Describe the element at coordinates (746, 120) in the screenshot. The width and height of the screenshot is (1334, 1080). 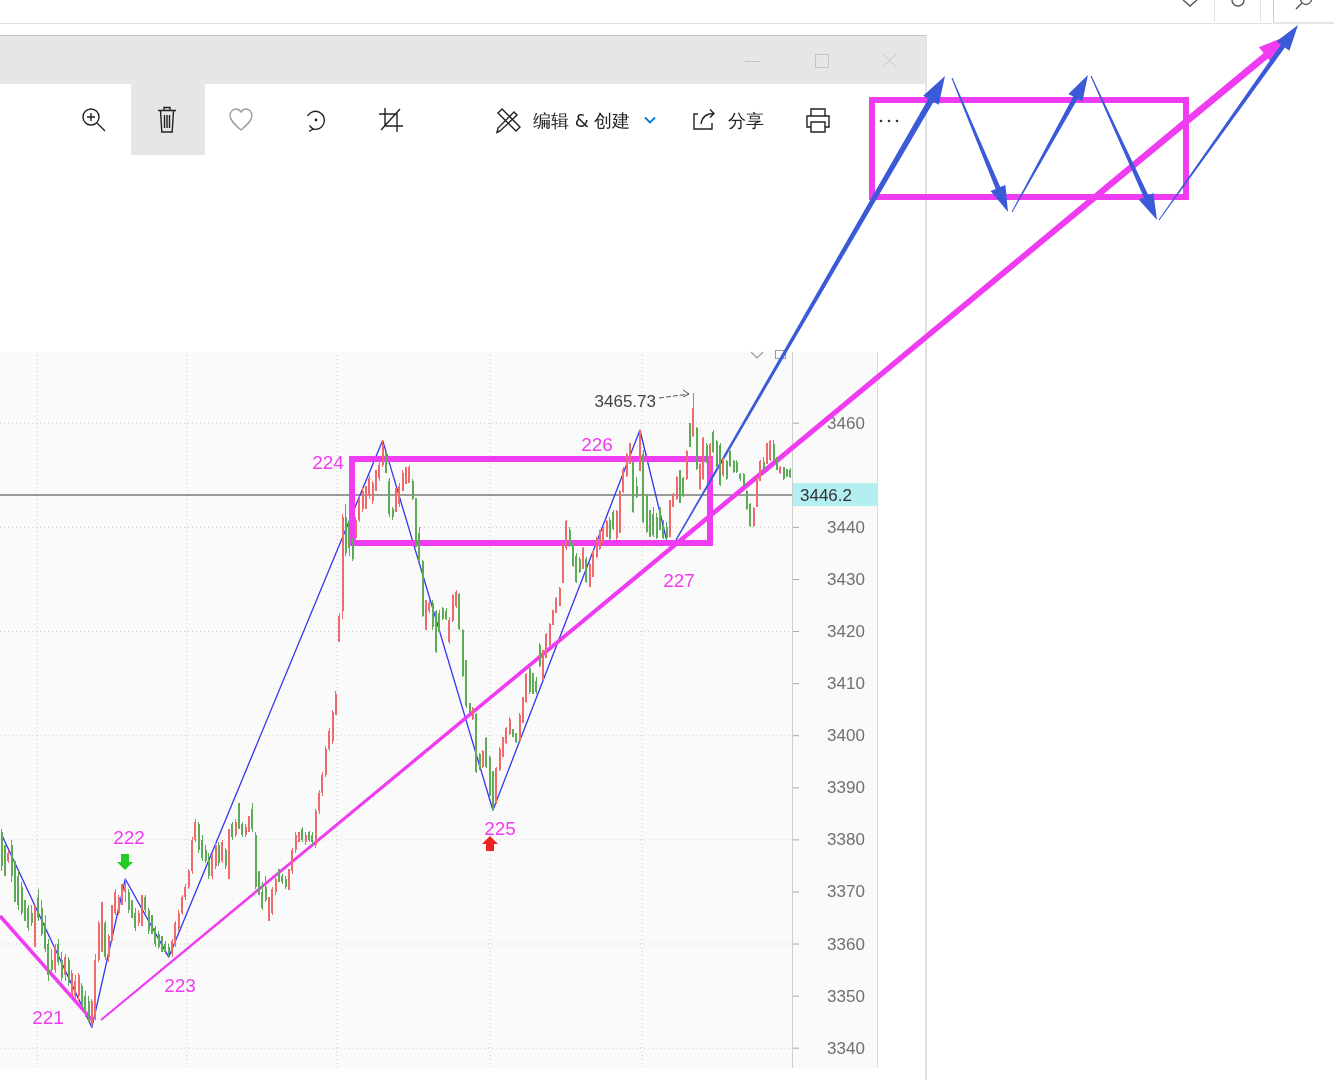
I see `text: 分享` at that location.